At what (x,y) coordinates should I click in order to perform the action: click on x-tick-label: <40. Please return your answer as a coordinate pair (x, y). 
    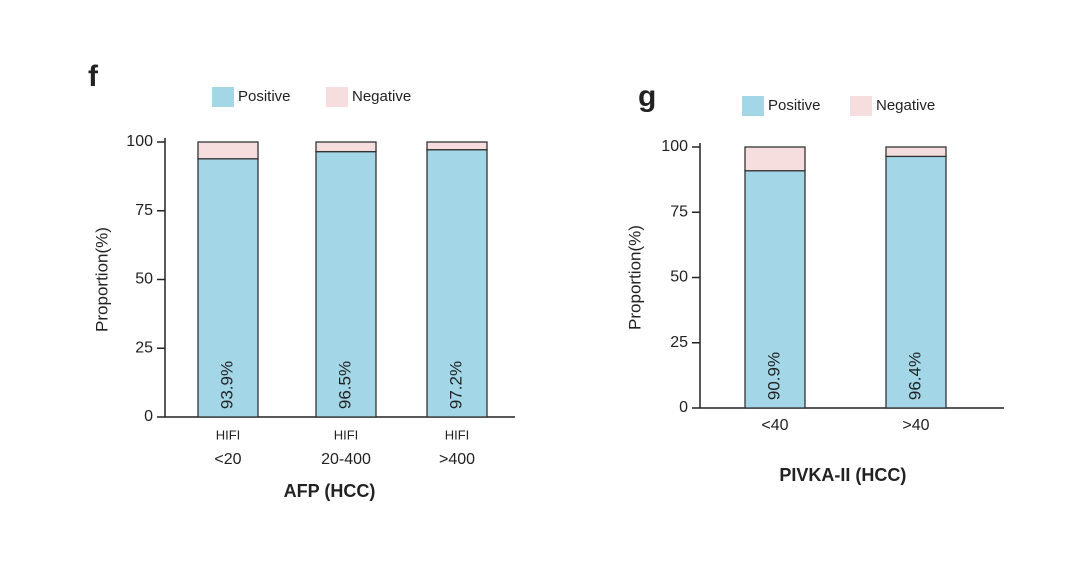
    Looking at the image, I should click on (774, 425).